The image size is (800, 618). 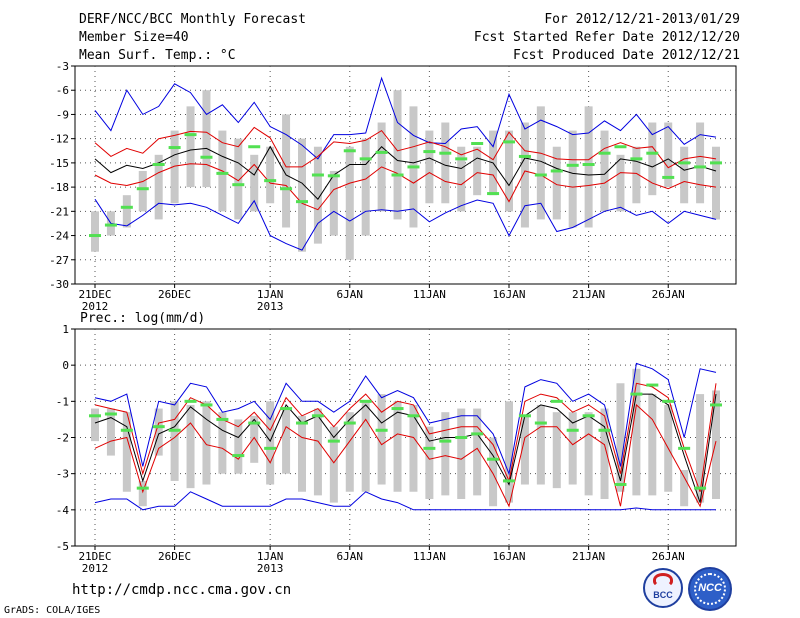 I want to click on min-line, so click(x=405, y=224).